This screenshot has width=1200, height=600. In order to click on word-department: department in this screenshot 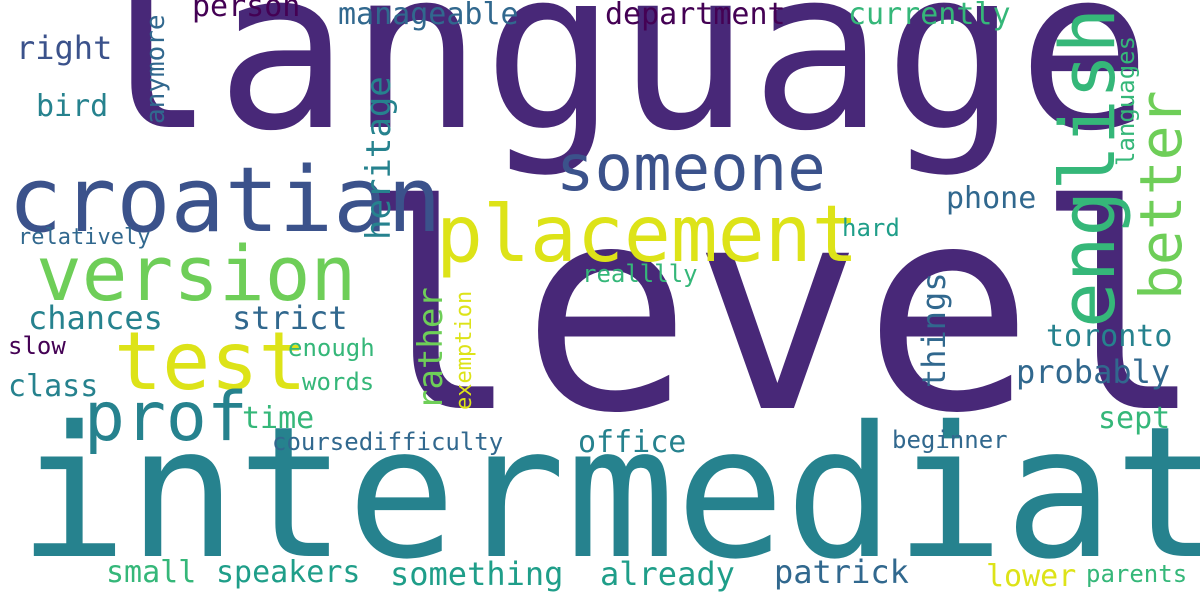, I will do `click(695, 16)`.